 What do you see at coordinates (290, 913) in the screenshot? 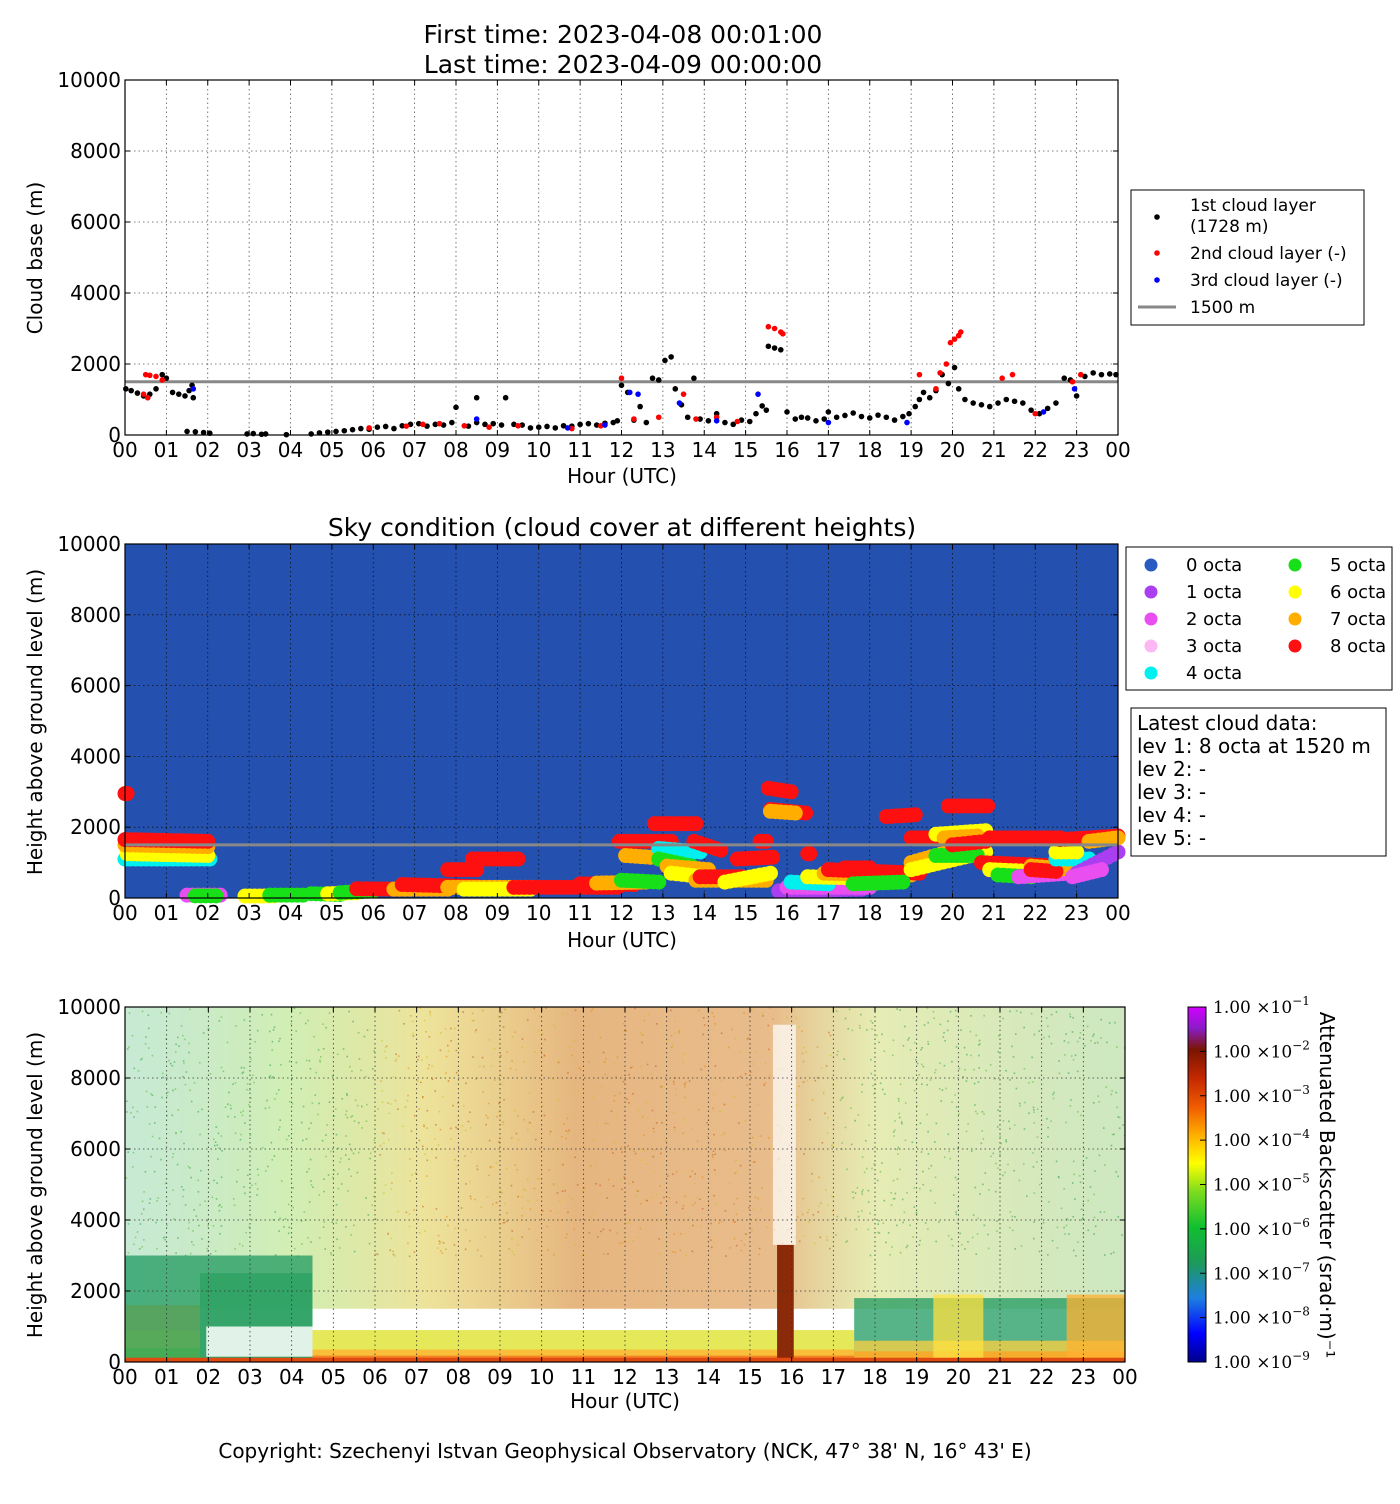
I see `x-tick-label: 04` at bounding box center [290, 913].